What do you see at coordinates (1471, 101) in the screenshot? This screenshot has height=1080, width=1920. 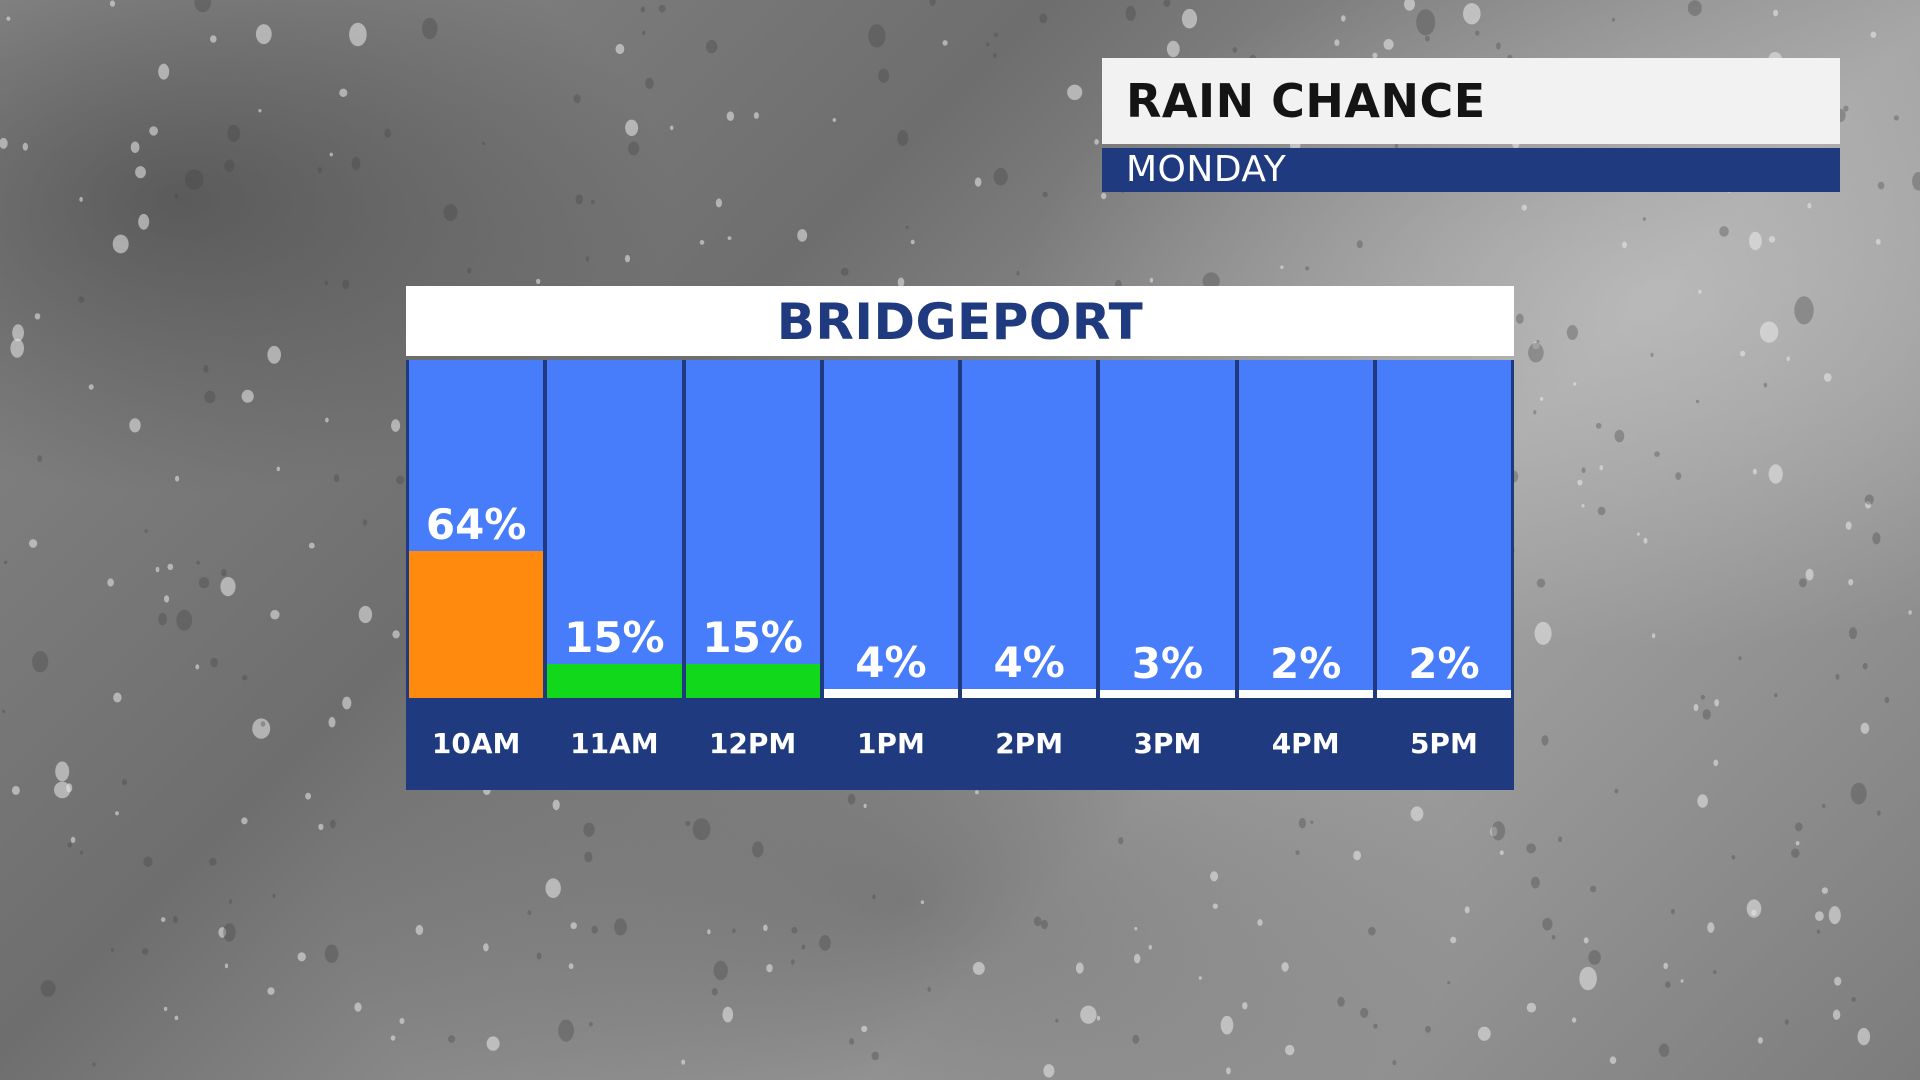 I see `chart-title: RAIN CHANCE` at bounding box center [1471, 101].